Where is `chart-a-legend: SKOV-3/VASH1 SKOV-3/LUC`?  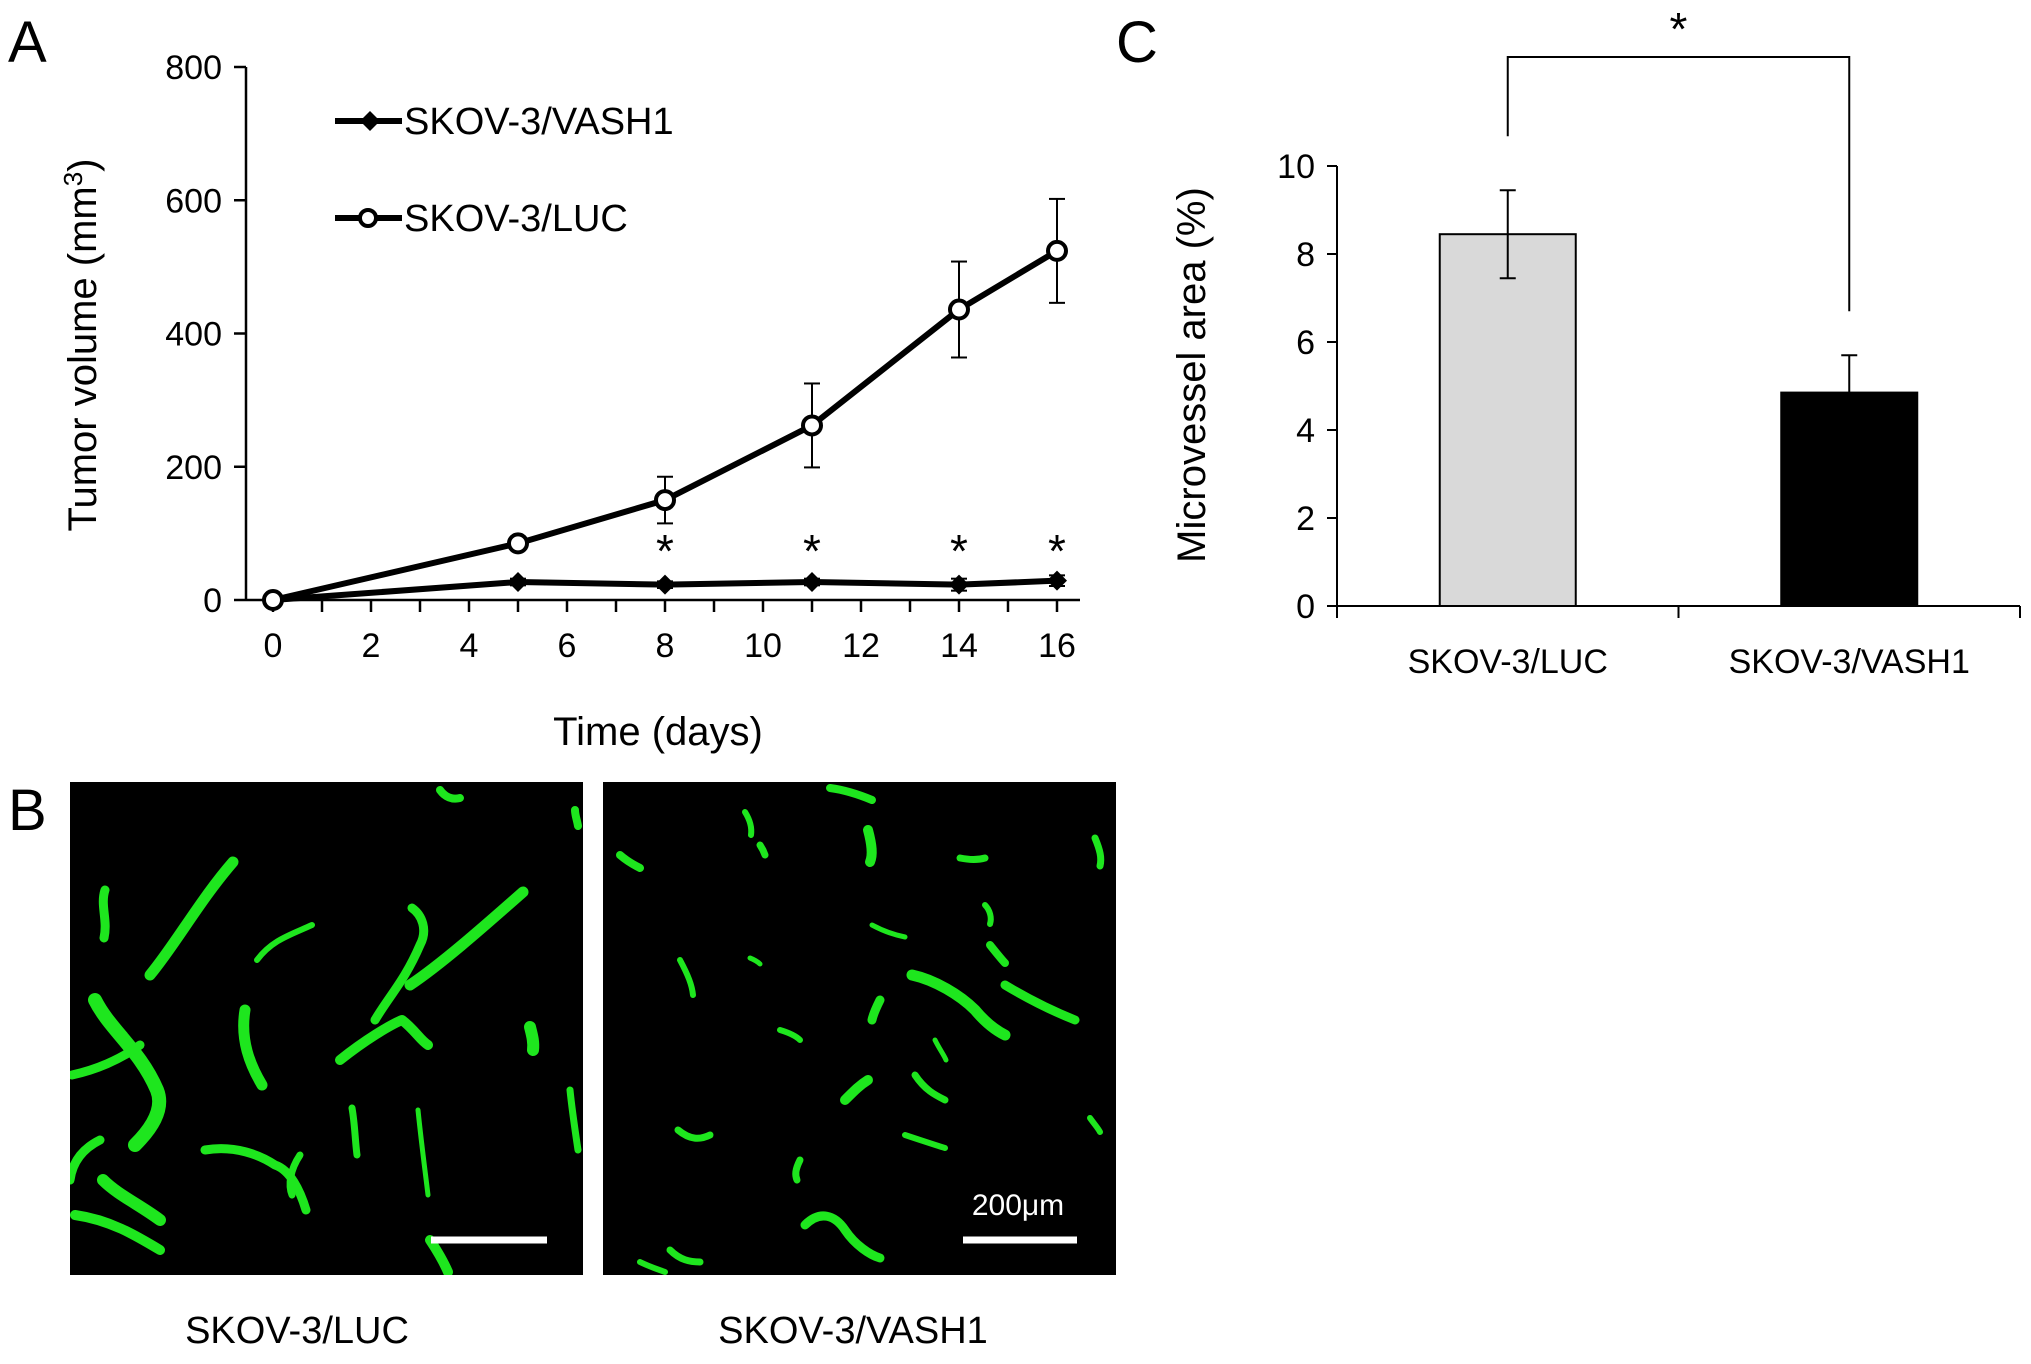 chart-a-legend: SKOV-3/VASH1 SKOV-3/LUC is located at coordinates (504, 170).